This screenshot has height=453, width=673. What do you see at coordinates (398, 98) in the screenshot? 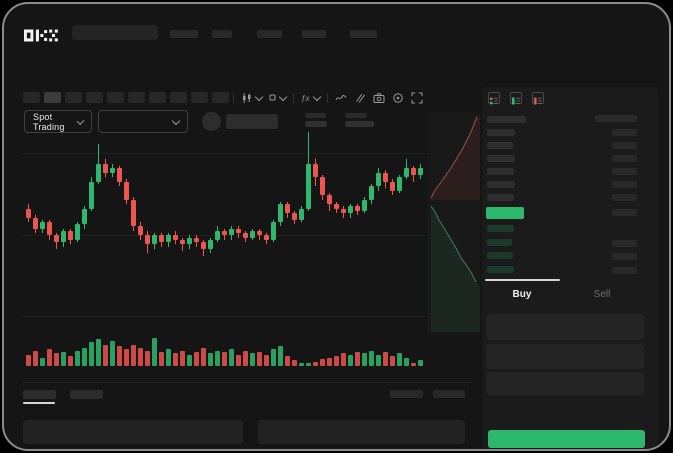
I see `record-icon` at bounding box center [398, 98].